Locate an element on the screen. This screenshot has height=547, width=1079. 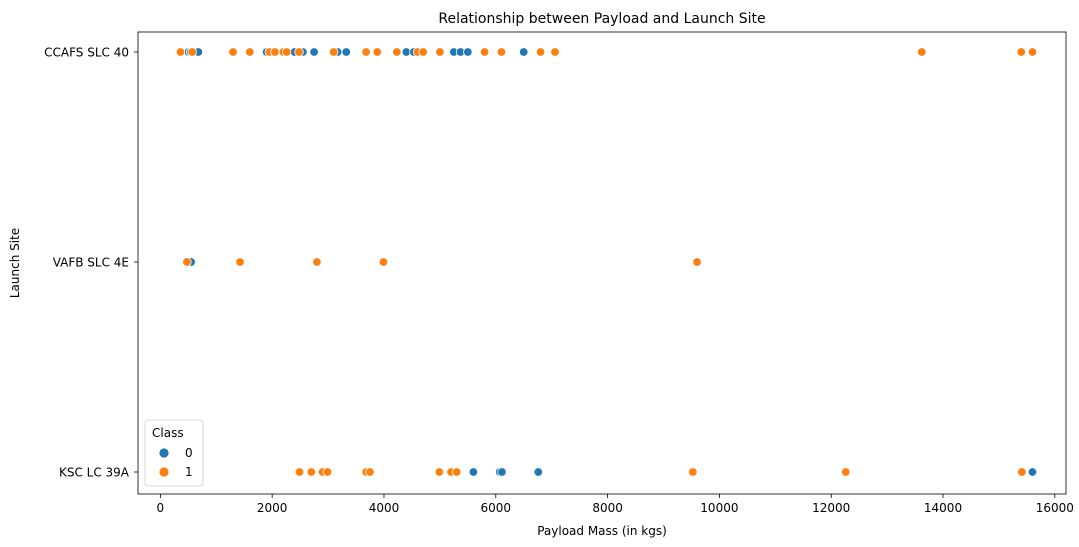
x-tick-label: 12000 is located at coordinates (831, 508).